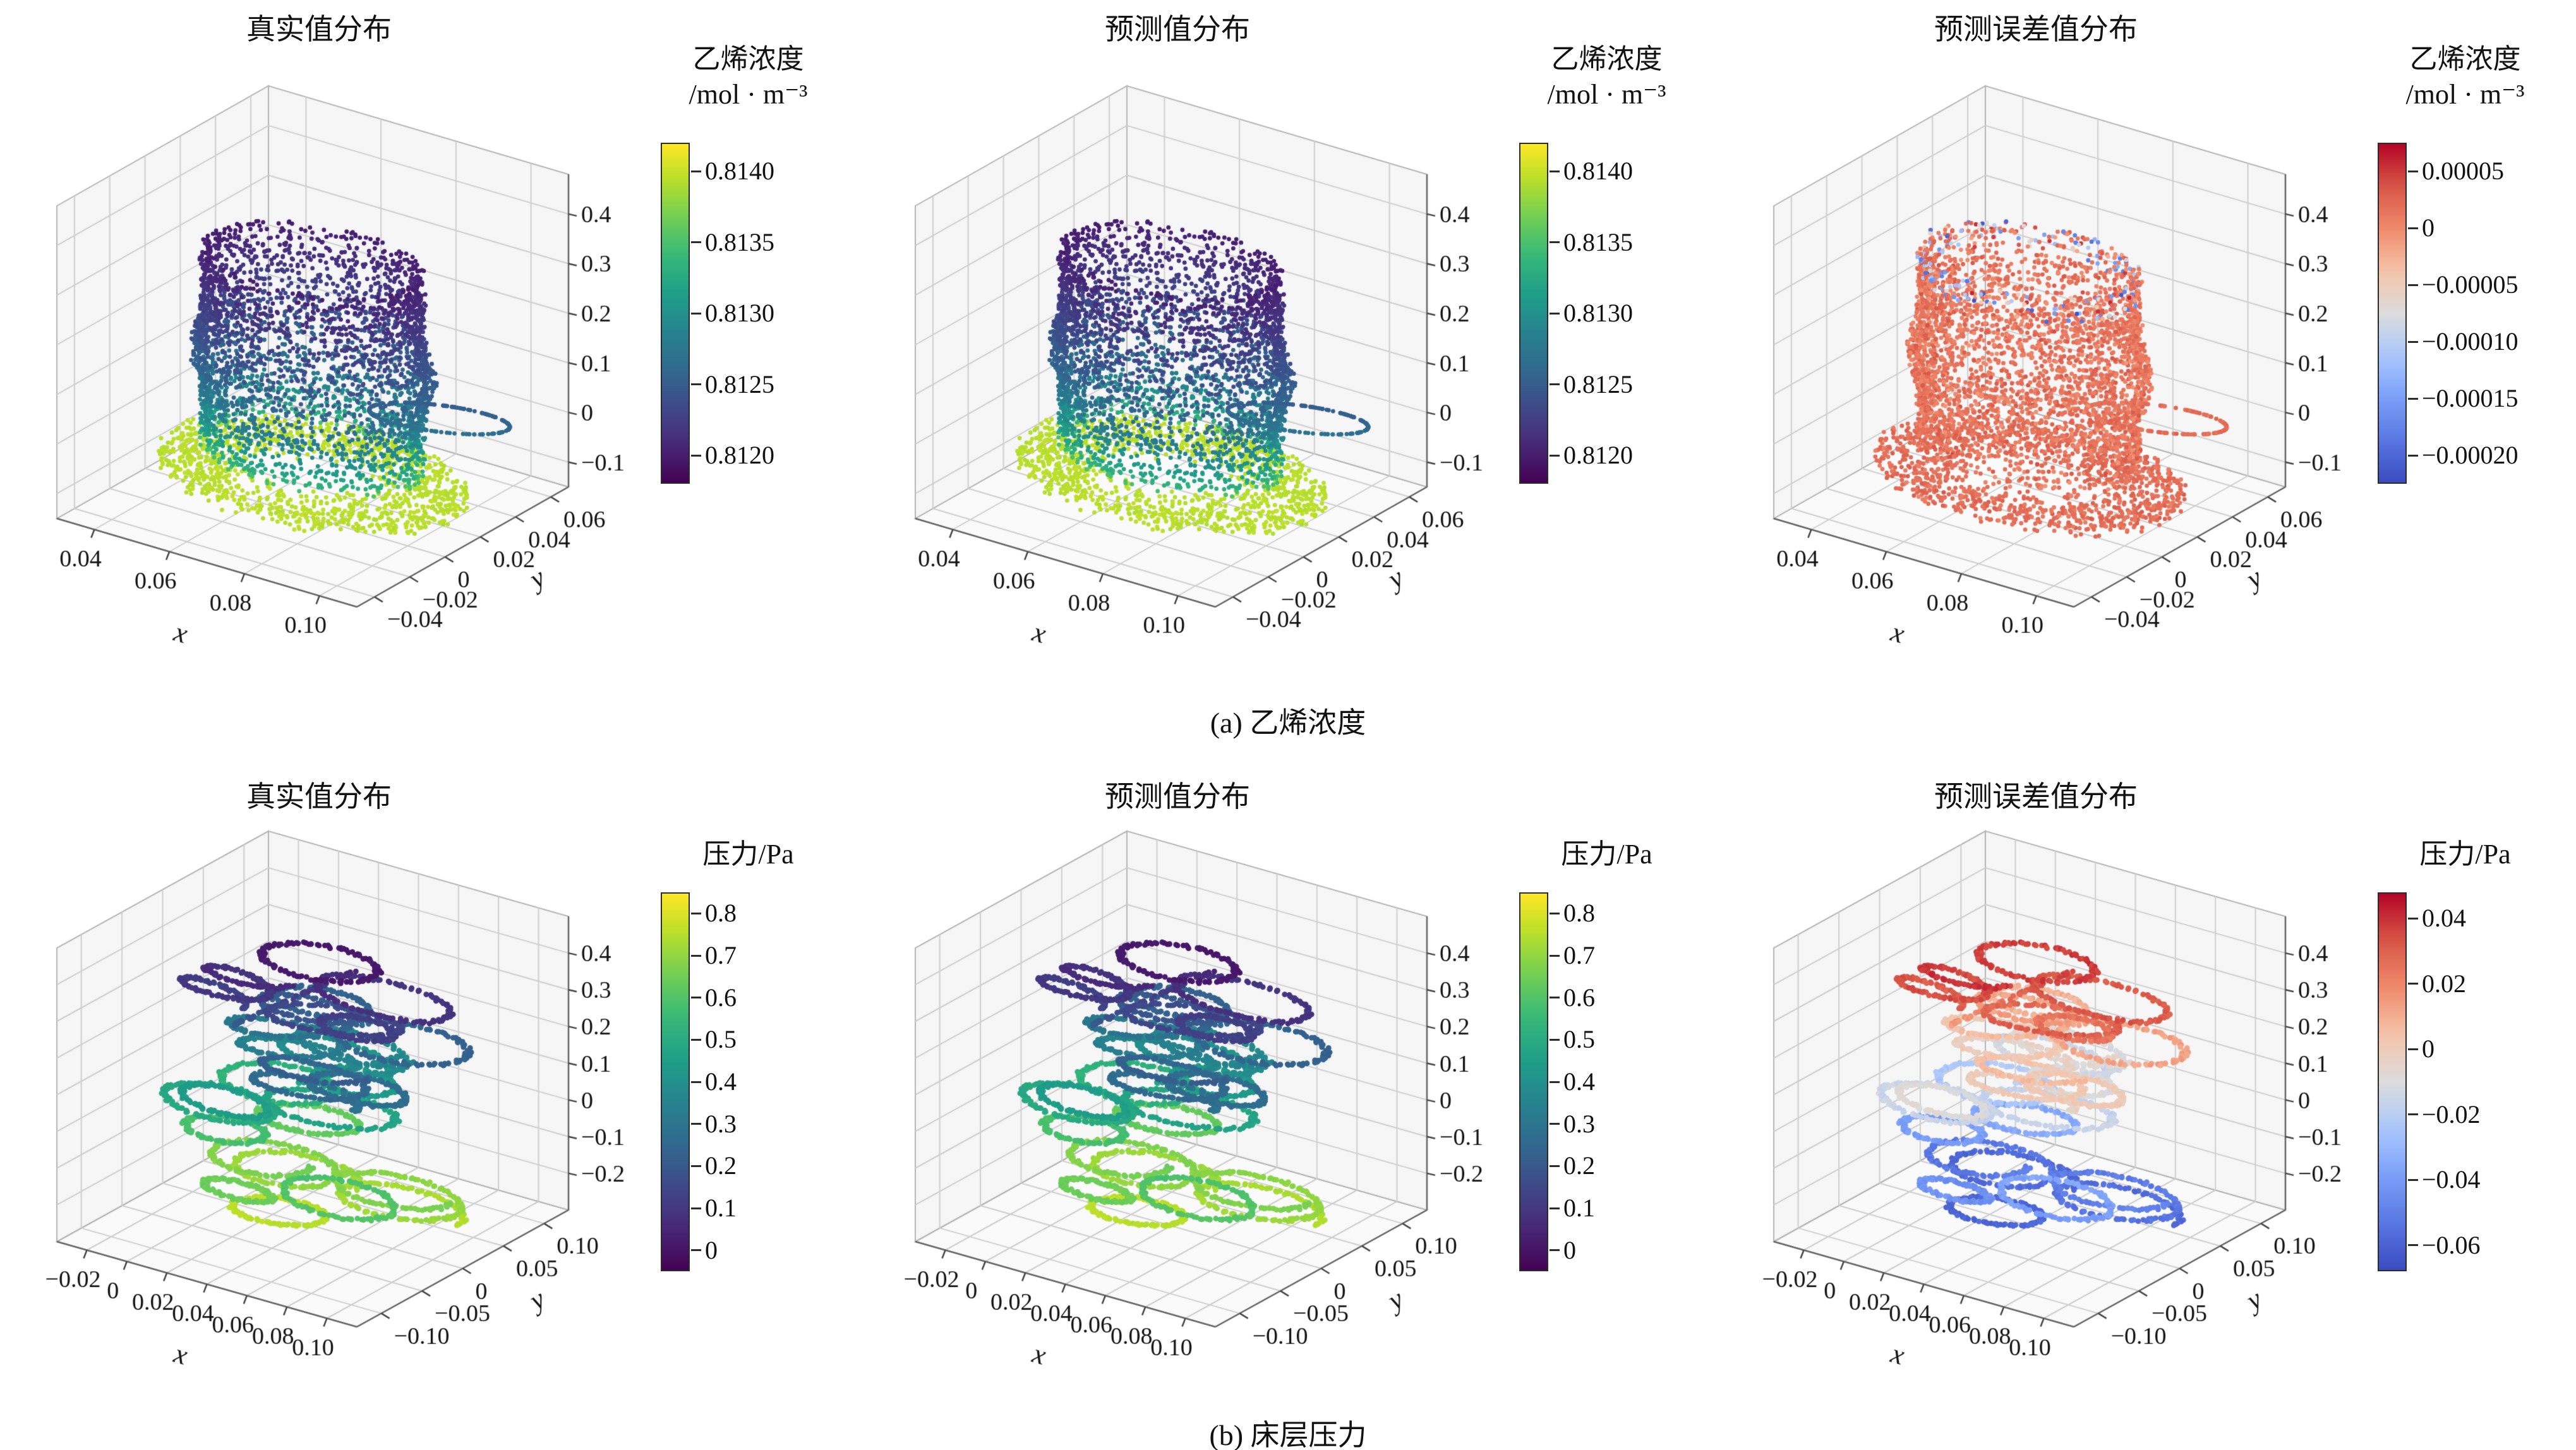 The image size is (2576, 1450). What do you see at coordinates (1288, 1434) in the screenshot?
I see `caption-b: (b) 床层压力` at bounding box center [1288, 1434].